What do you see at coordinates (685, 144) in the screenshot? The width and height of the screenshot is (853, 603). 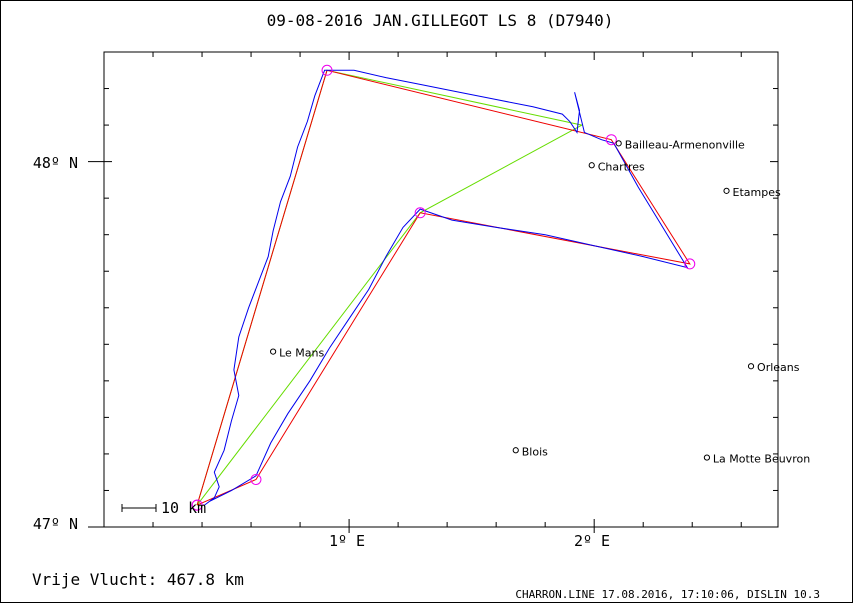 I see `town-label: Bailleau-Armenonville` at bounding box center [685, 144].